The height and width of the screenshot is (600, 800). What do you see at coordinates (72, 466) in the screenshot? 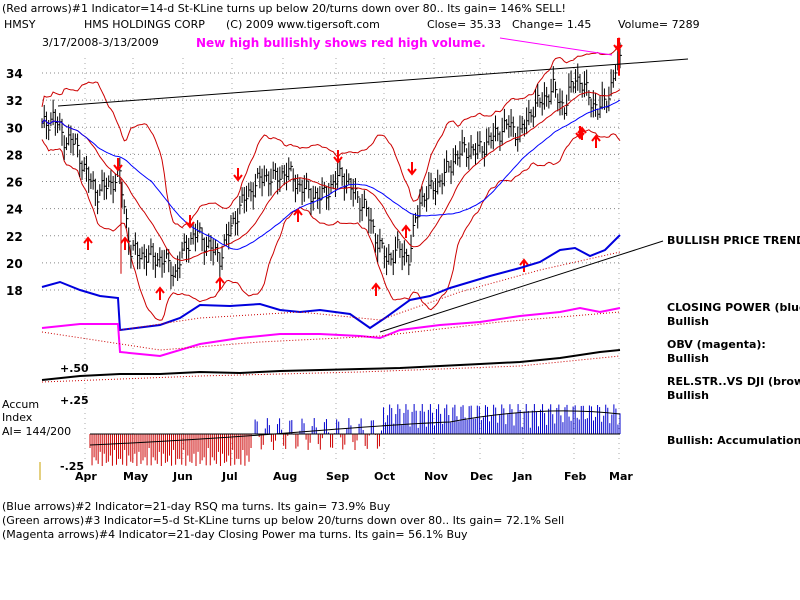
I see `accum-level-bot: -.25` at bounding box center [72, 466].